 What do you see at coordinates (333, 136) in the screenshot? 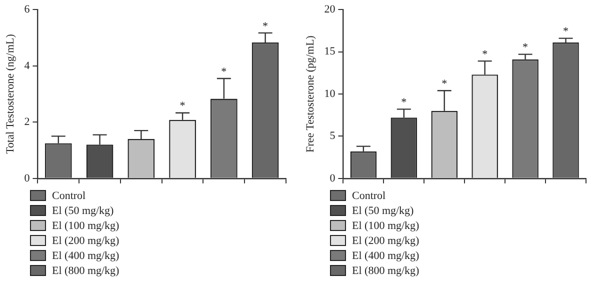
I see `y-tick-label: 5` at bounding box center [333, 136].